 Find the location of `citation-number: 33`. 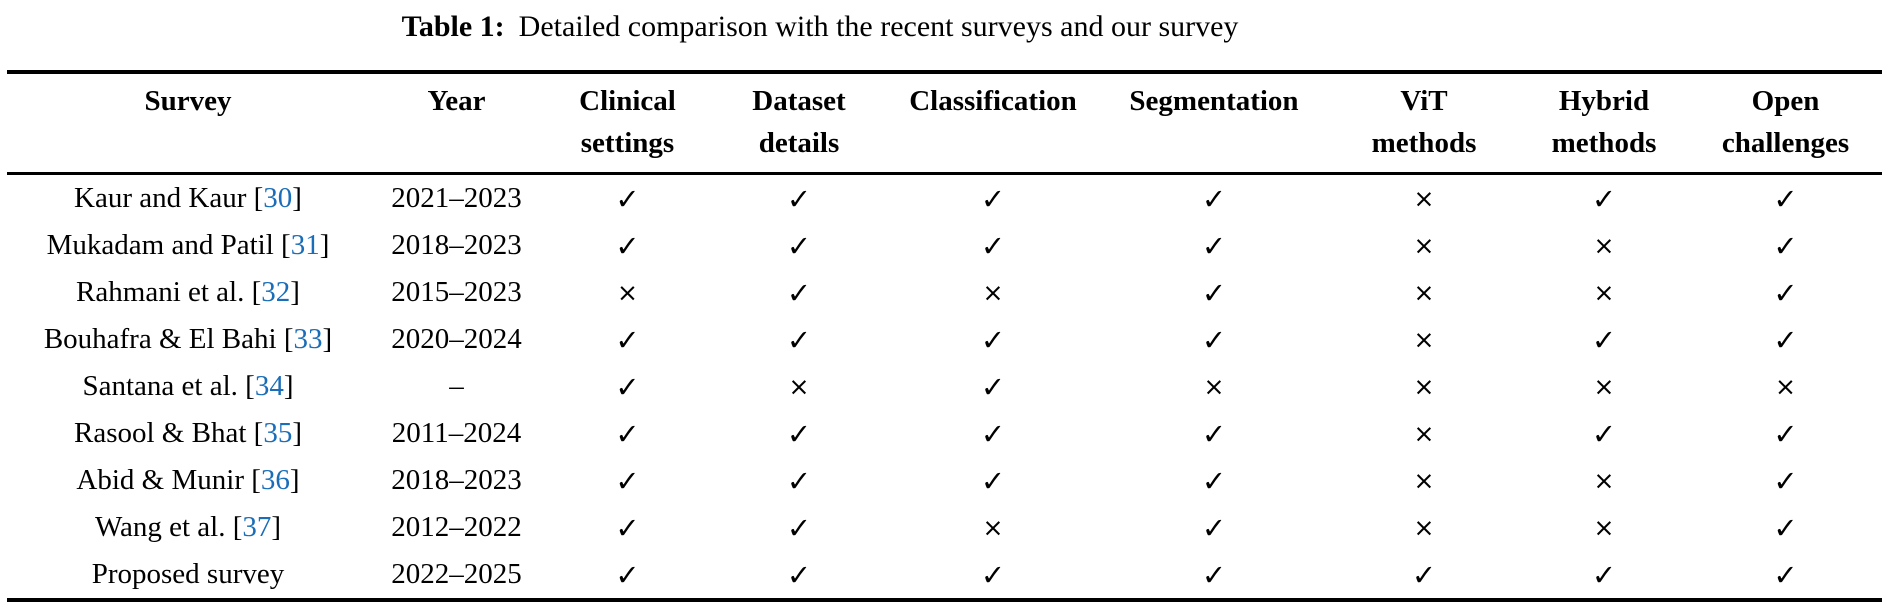

citation-number: 33 is located at coordinates (308, 339).